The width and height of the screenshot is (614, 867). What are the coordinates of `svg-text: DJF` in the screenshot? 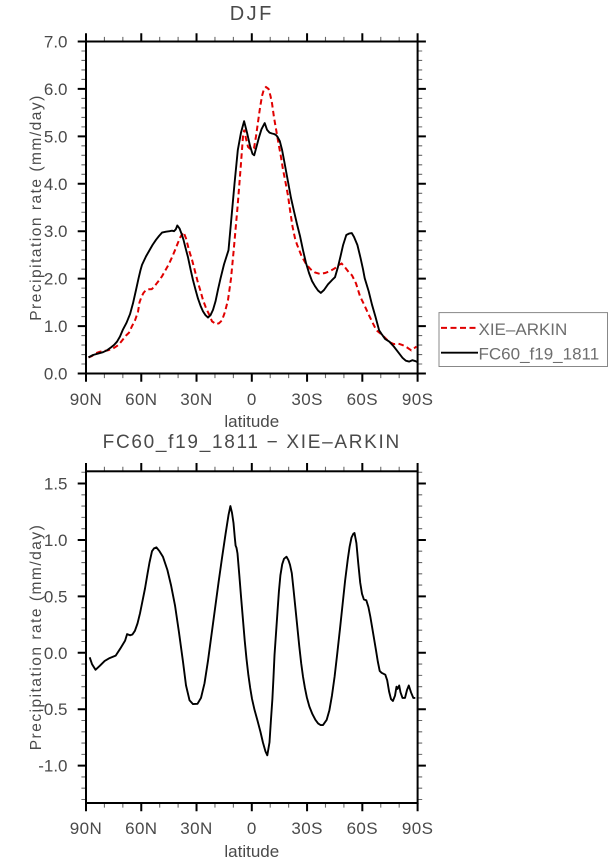 It's located at (252, 14).